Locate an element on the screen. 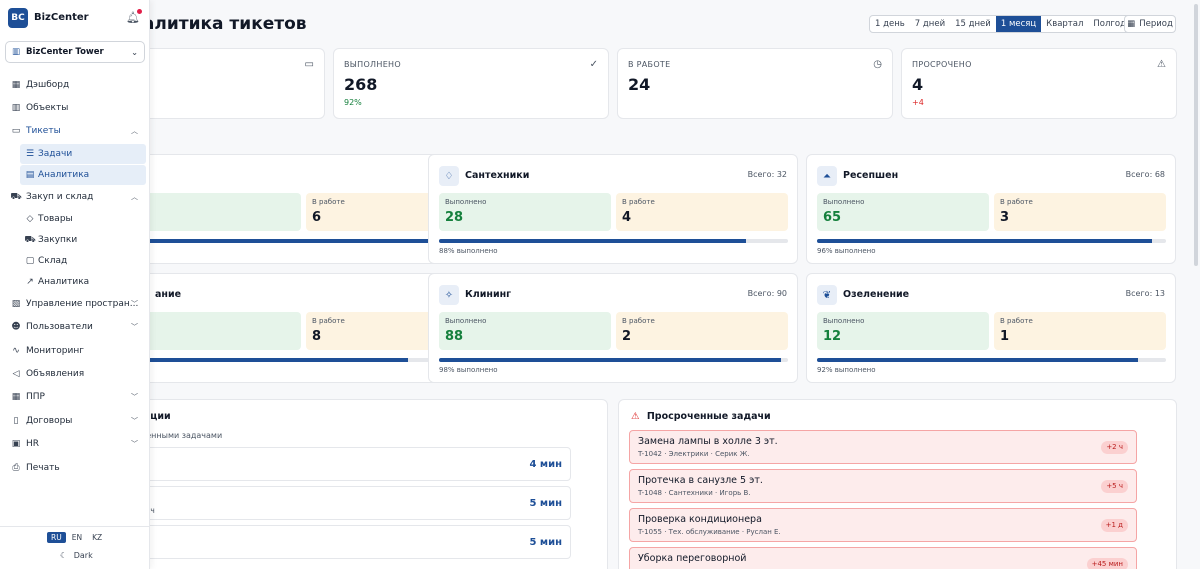  language-option: RU is located at coordinates (56, 537).